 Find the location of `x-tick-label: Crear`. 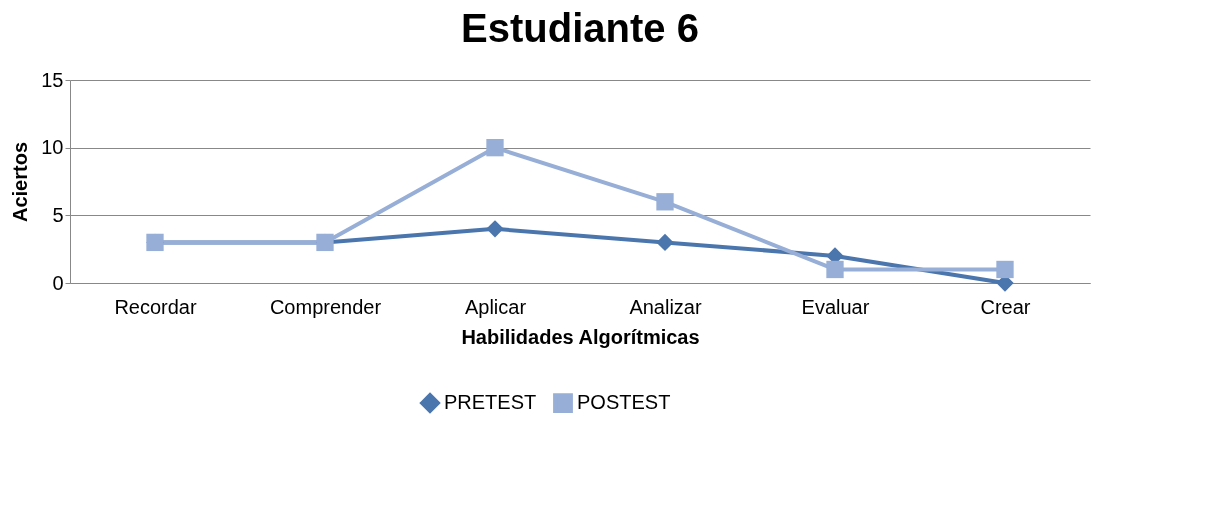

x-tick-label: Crear is located at coordinates (1005, 306).